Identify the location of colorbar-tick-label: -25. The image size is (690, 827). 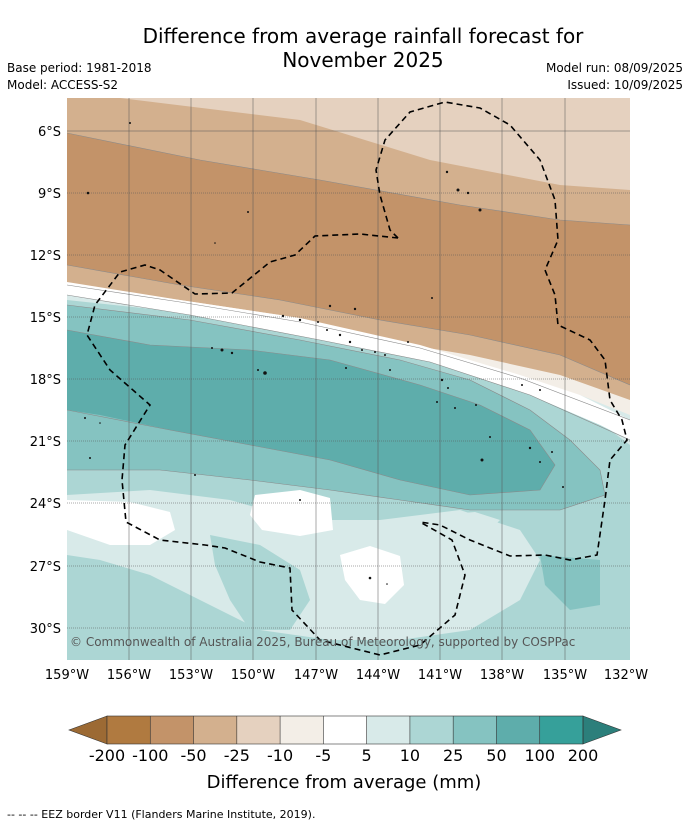
(237, 755).